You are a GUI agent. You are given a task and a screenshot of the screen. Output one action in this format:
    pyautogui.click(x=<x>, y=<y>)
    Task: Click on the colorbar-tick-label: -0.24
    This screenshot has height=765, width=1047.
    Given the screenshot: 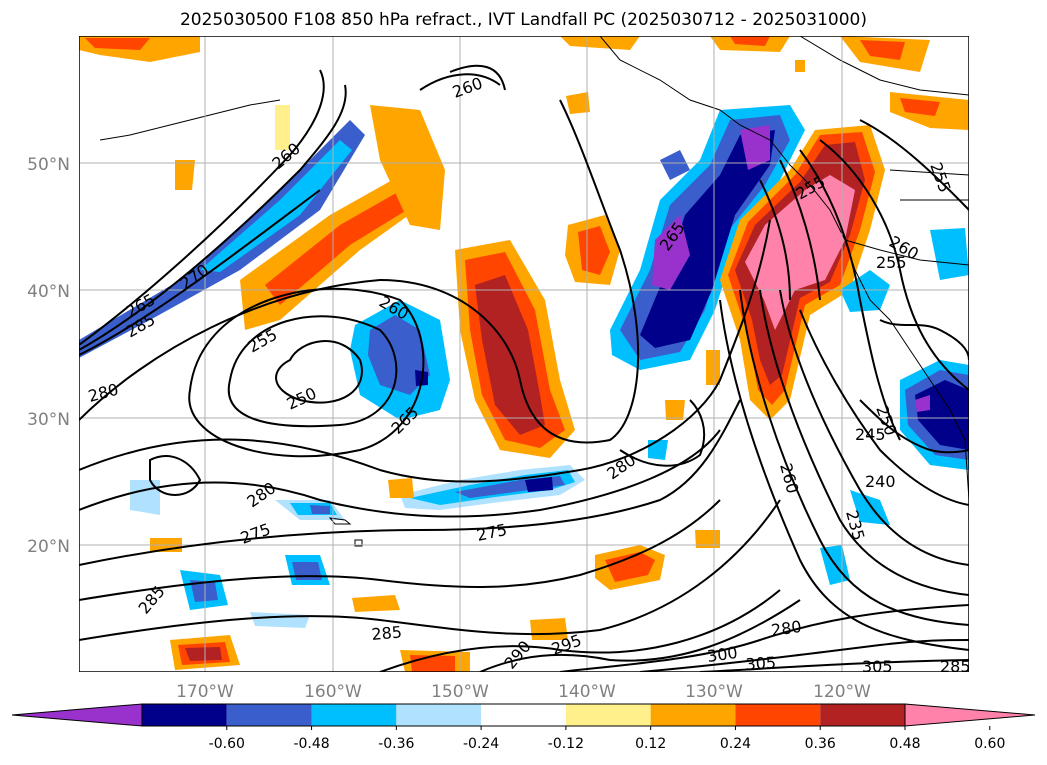 What is the action you would take?
    pyautogui.click(x=481, y=744)
    